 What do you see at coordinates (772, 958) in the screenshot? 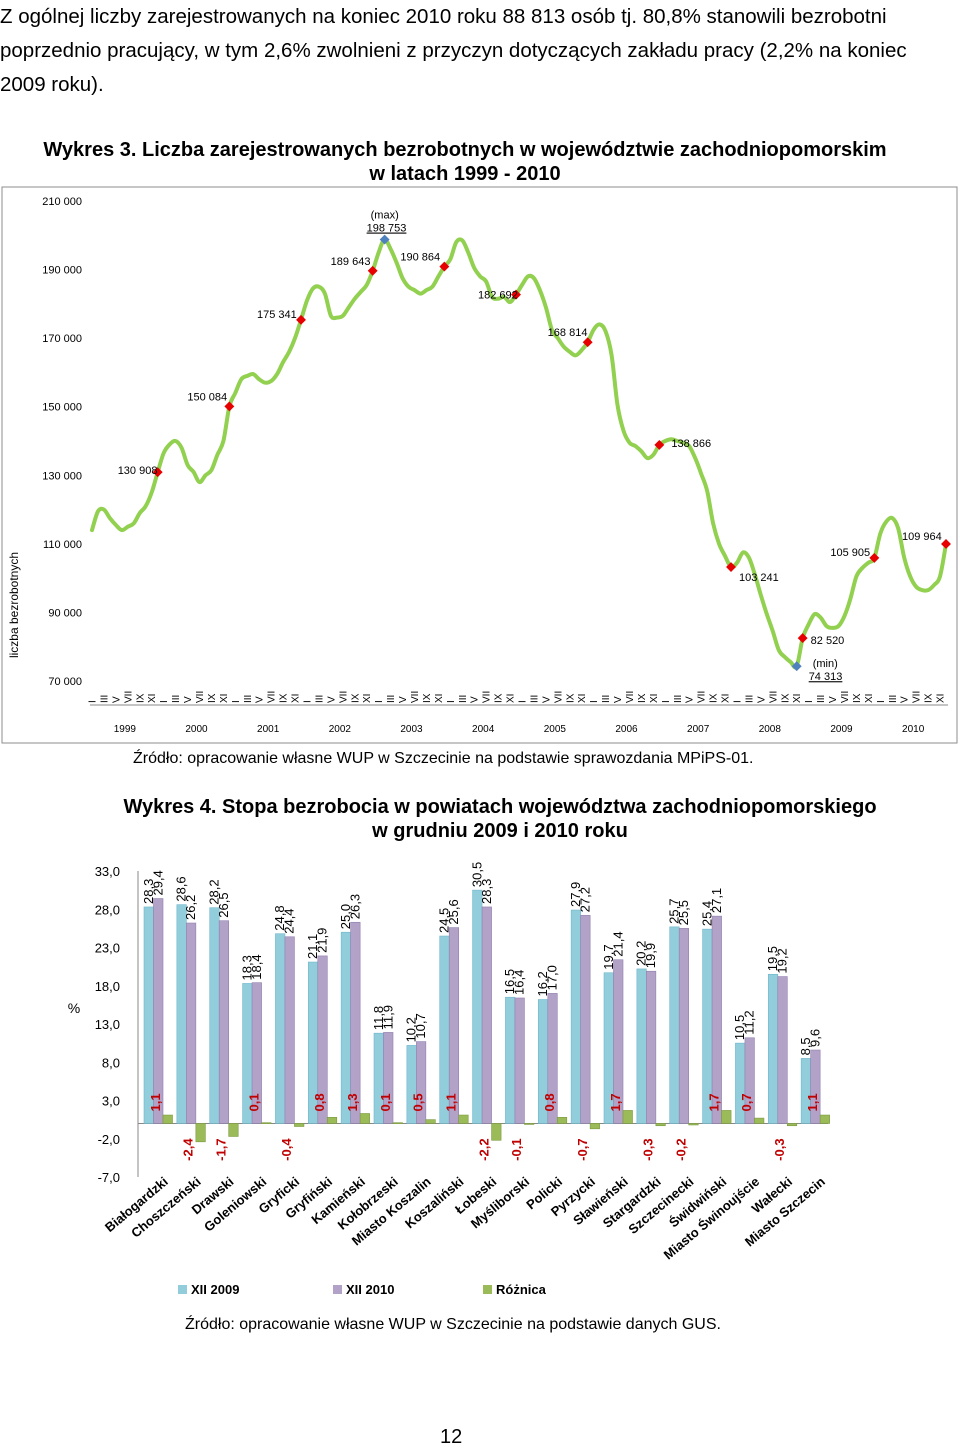
I see `bar-value-label: 19,5` at bounding box center [772, 958].